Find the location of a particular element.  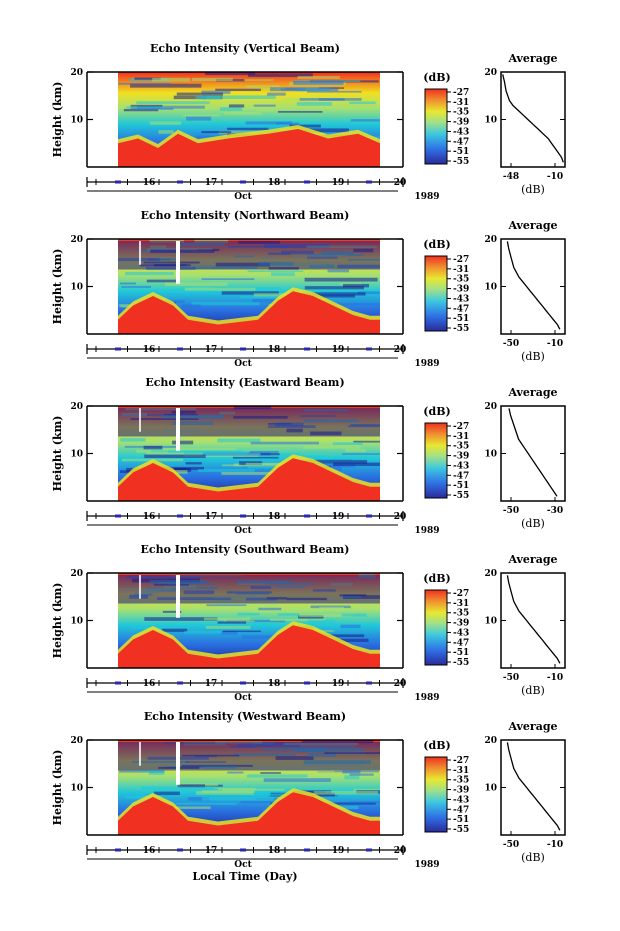

day-tick-label: 18 is located at coordinates (274, 684).